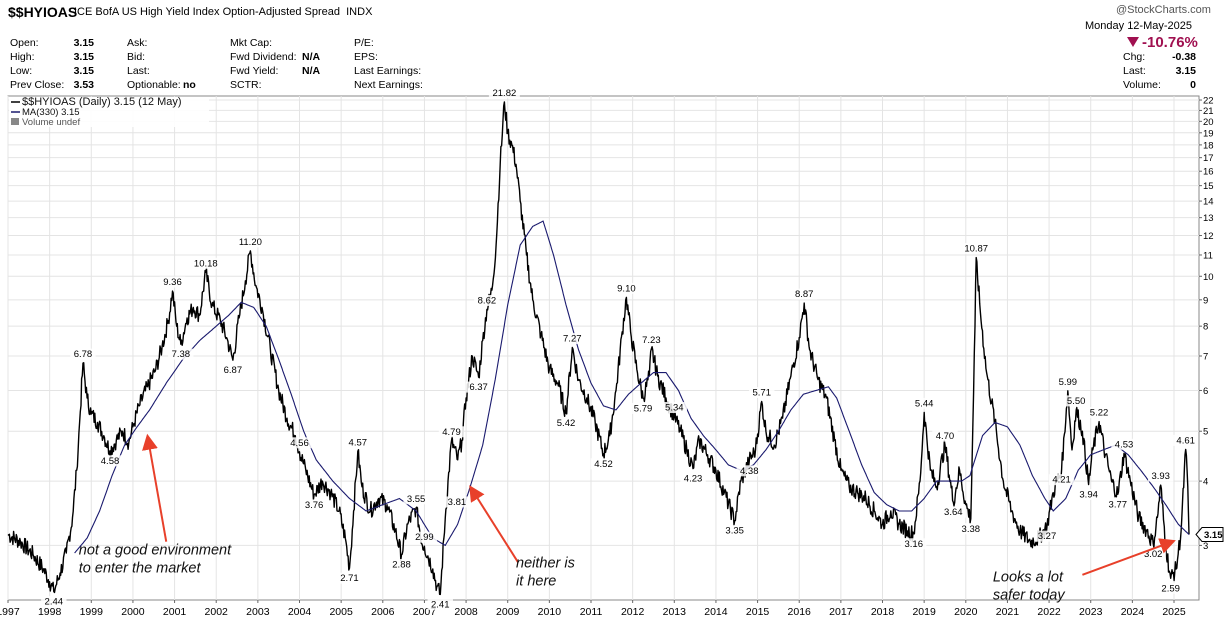  Describe the element at coordinates (536, 581) in the screenshot. I see `annotation-text: it here` at that location.